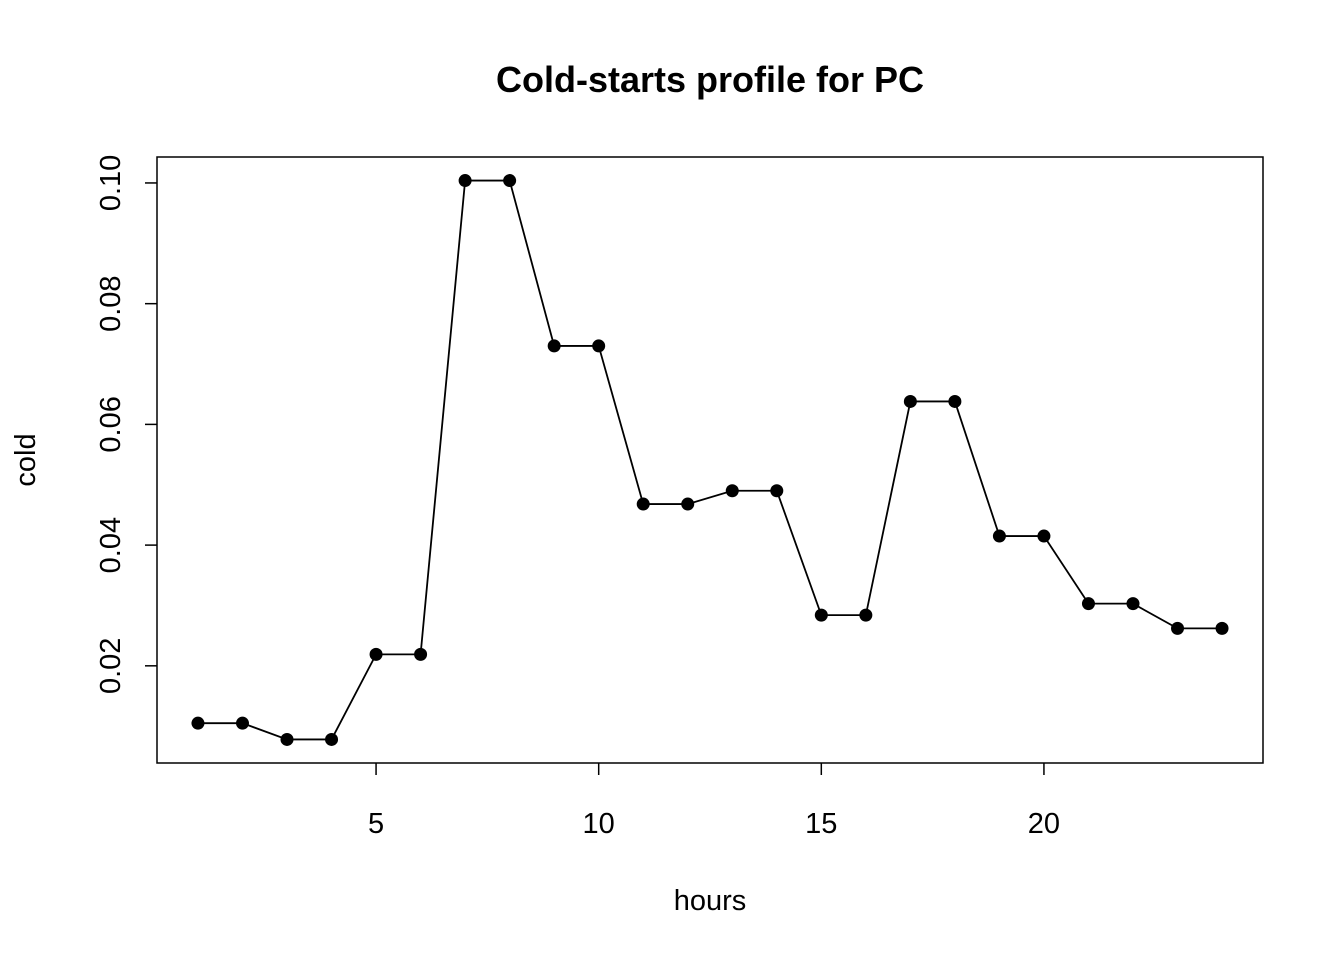 This screenshot has height=960, width=1344. I want to click on chart-title: Cold-starts profile for PC, so click(710, 79).